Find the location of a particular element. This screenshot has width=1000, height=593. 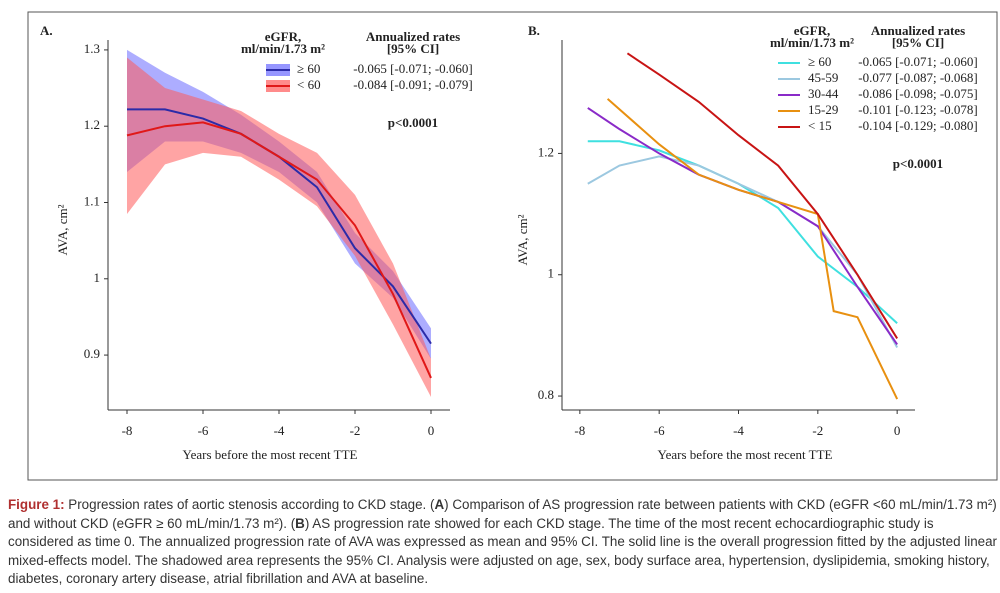

legend-label: < 15 is located at coordinates (820, 125).